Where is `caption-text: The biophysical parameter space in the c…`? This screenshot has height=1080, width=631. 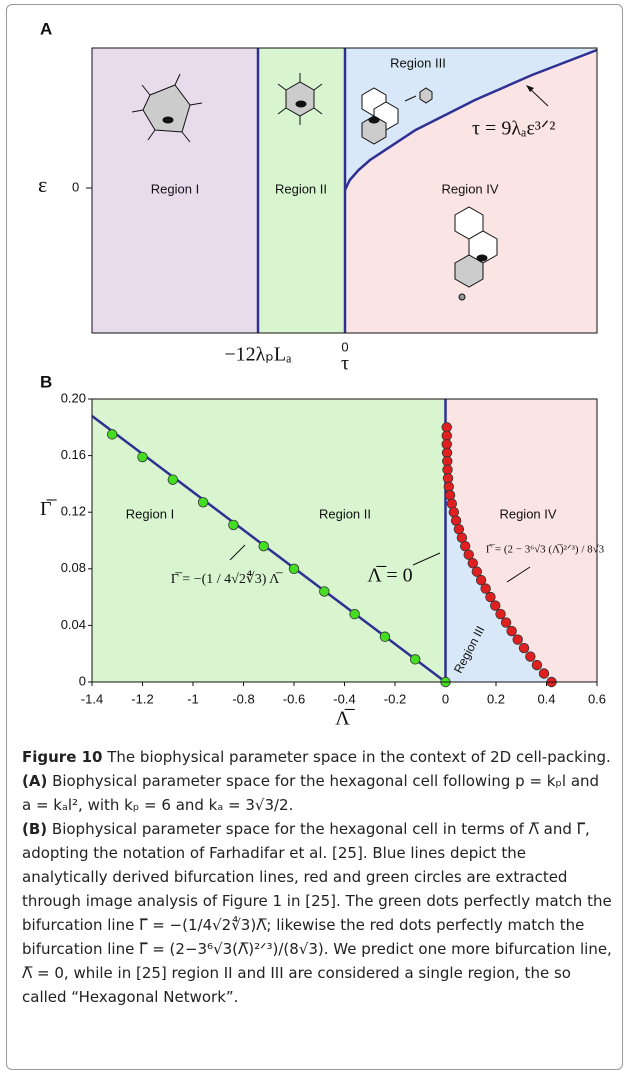
caption-text: The biophysical parameter space in the c… is located at coordinates (356, 757).